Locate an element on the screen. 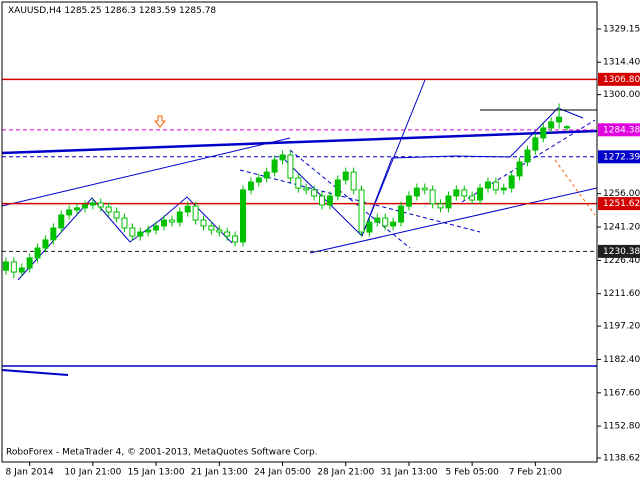 The image size is (640, 480). projection is located at coordinates (575, 187).